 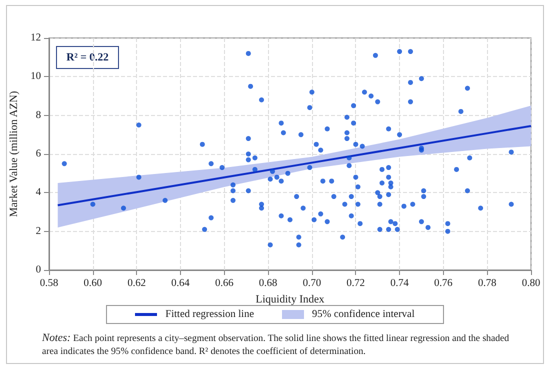 What do you see at coordinates (363, 314) in the screenshot?
I see `text: 95% confidence interval` at bounding box center [363, 314].